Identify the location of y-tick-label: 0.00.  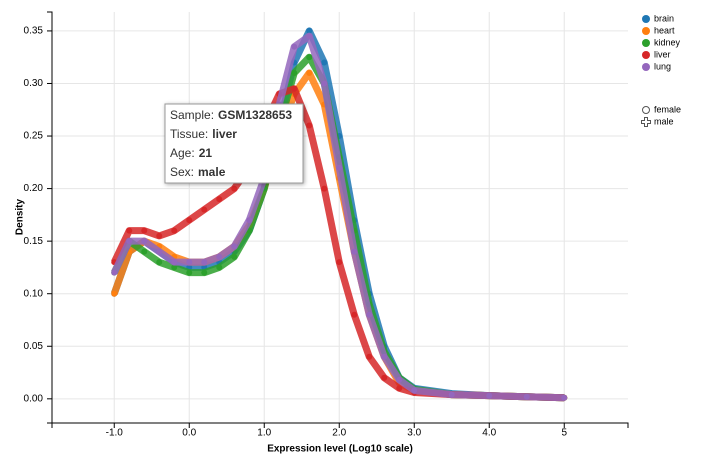
(34, 398).